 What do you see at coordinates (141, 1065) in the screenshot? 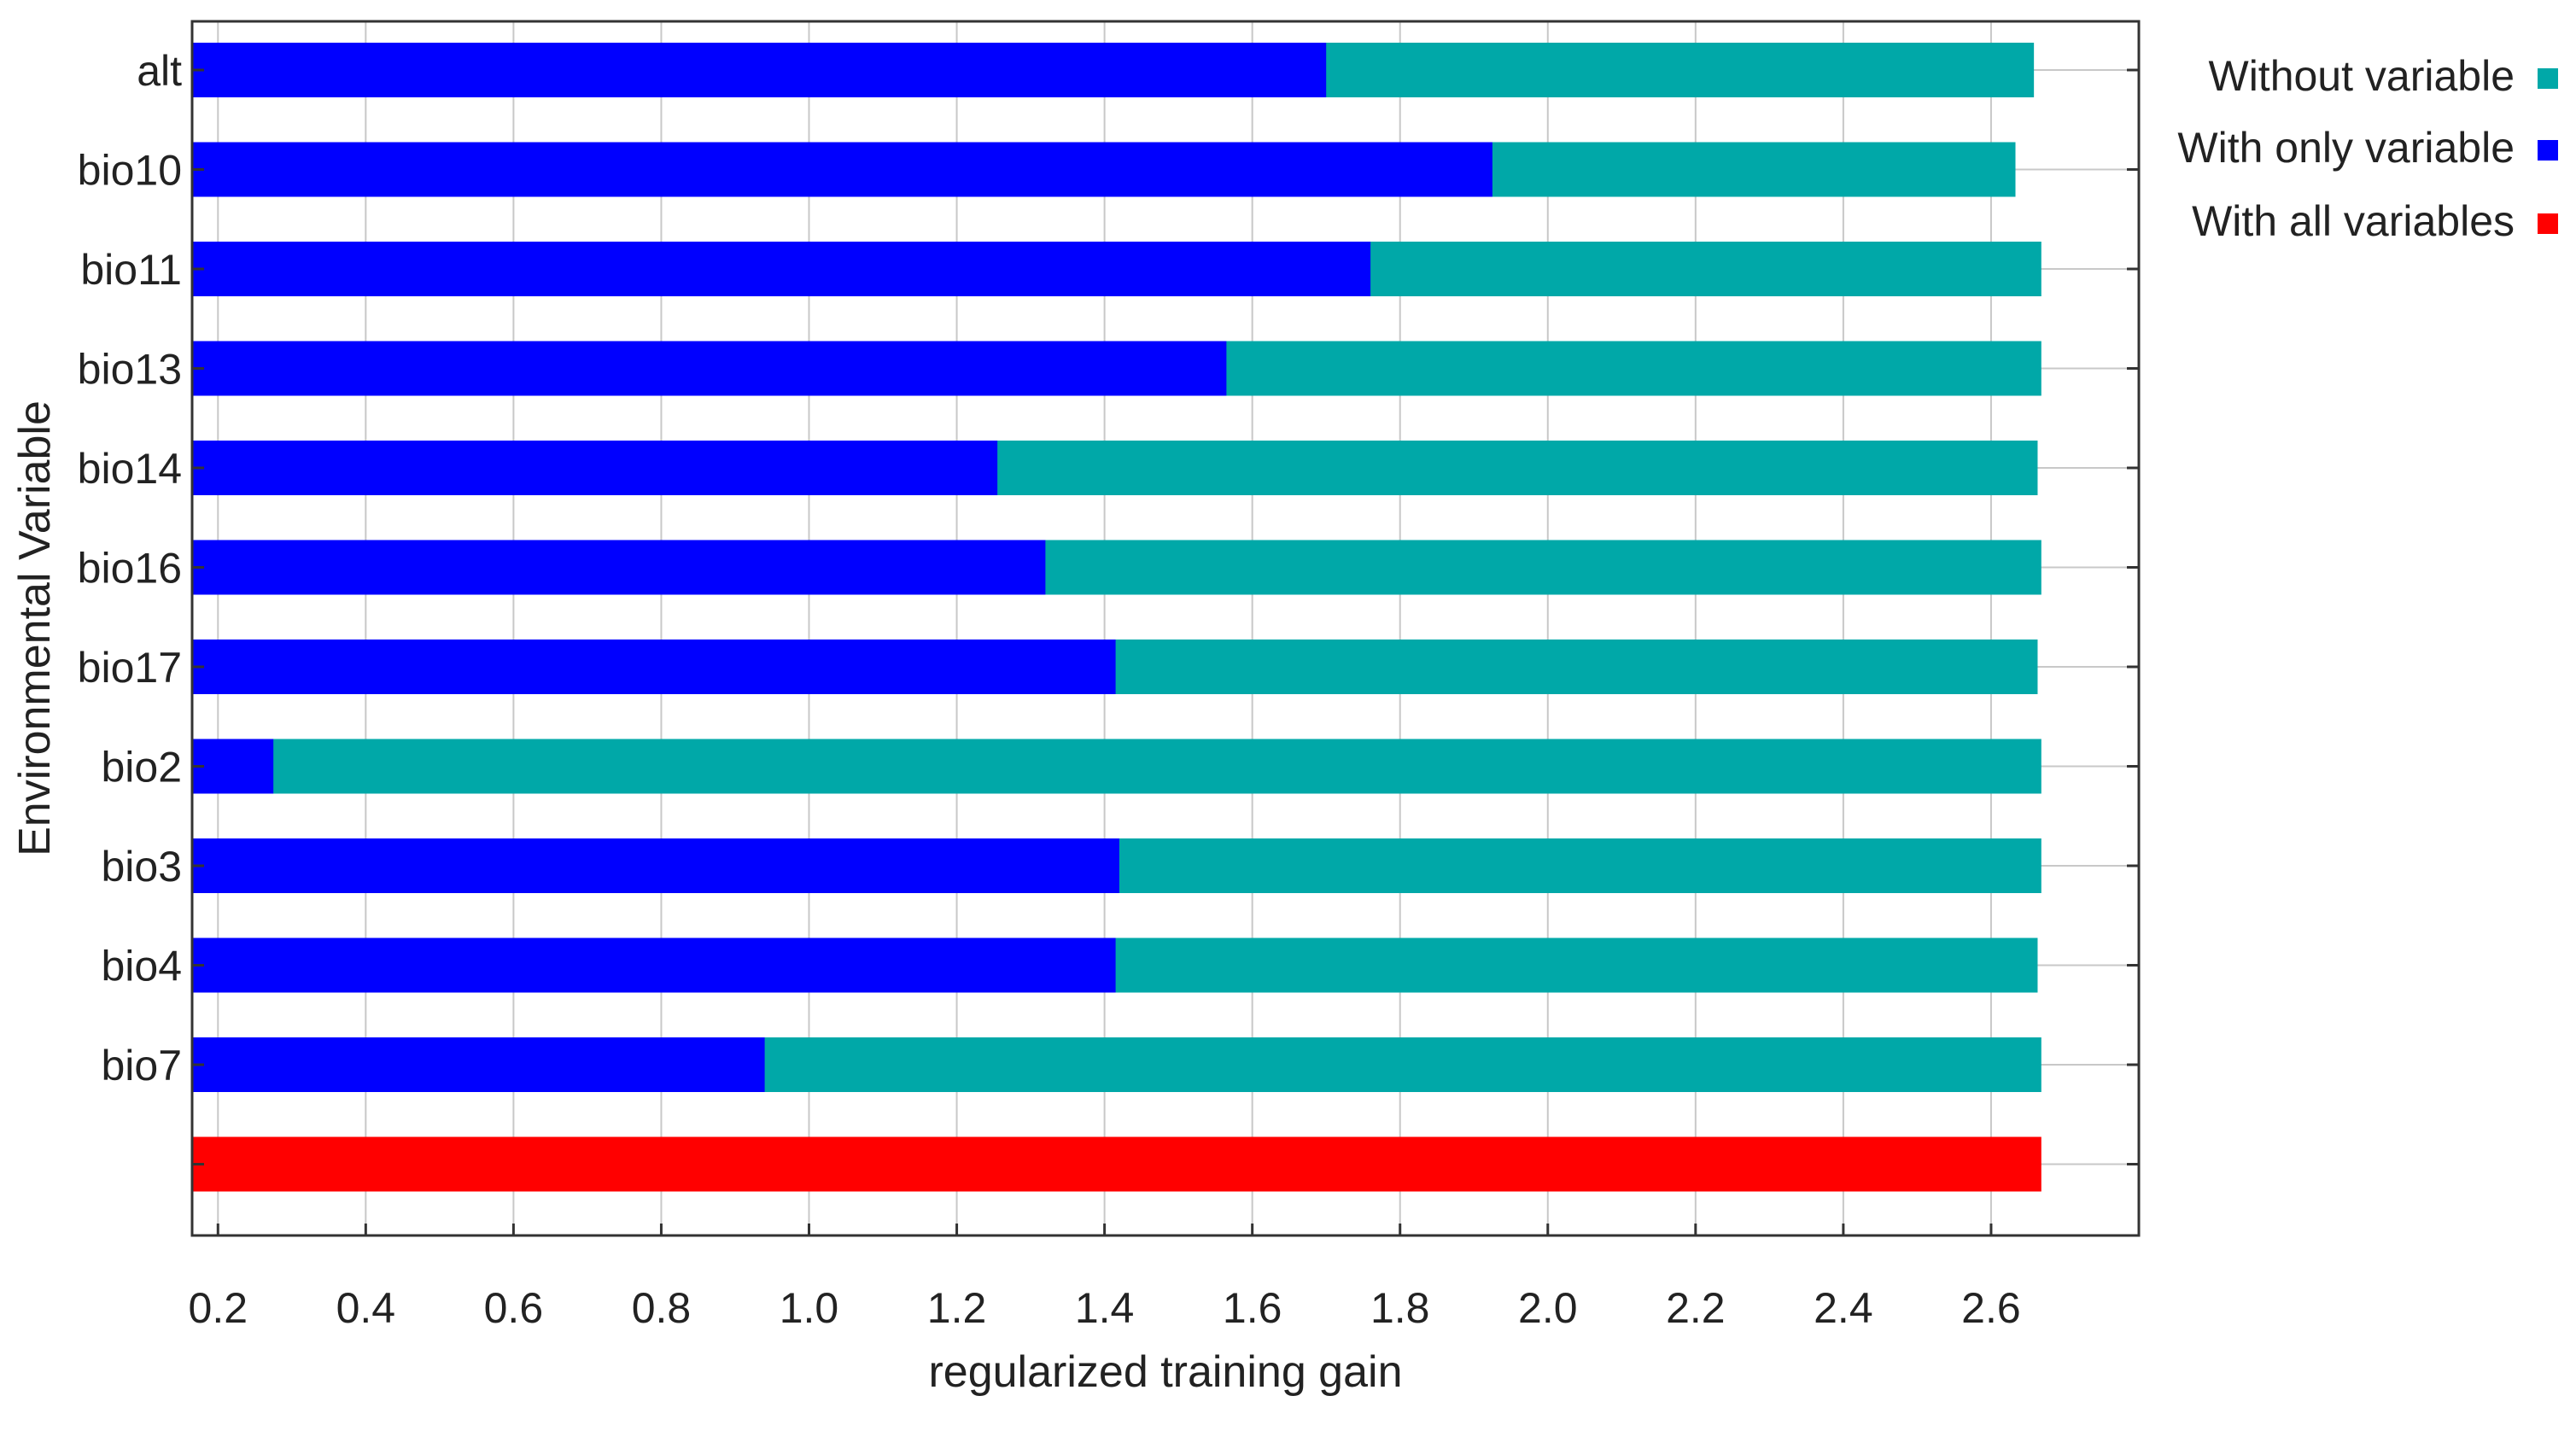
I see `y-category-label: bio7` at bounding box center [141, 1065].